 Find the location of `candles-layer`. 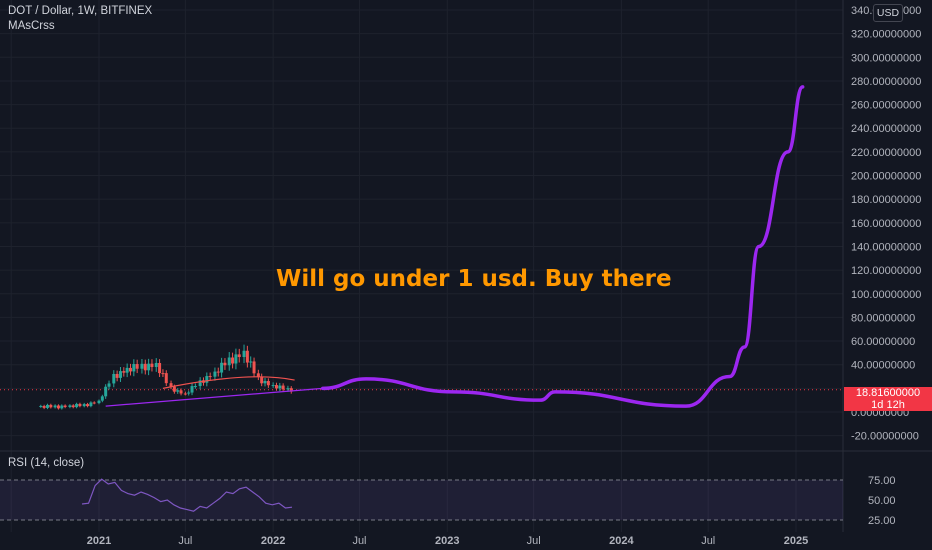

candles-layer is located at coordinates (166, 377).